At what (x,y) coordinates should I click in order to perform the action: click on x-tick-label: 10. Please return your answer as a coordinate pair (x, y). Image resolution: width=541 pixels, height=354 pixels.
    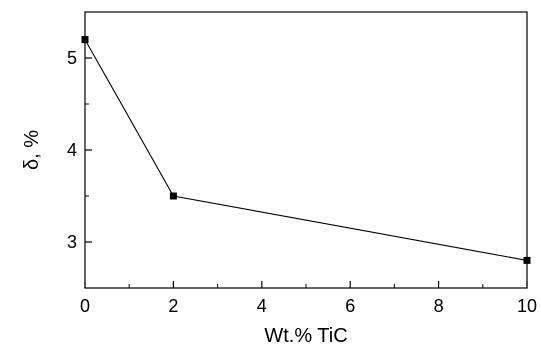
    Looking at the image, I should click on (527, 306).